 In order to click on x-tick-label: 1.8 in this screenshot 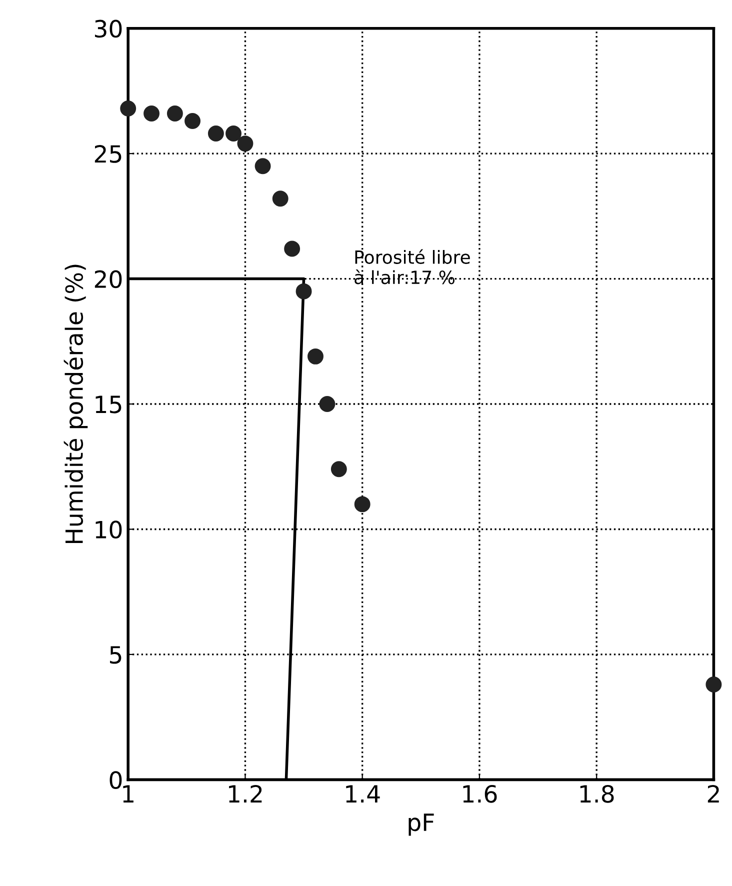, I will do `click(597, 793)`.